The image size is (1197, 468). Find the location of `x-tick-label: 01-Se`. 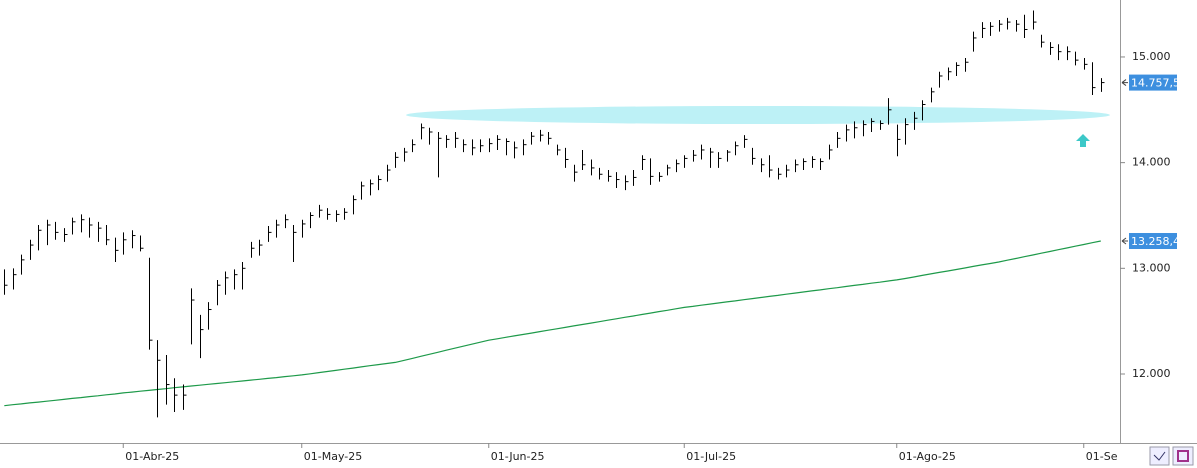

x-tick-label: 01-Se is located at coordinates (1102, 456).